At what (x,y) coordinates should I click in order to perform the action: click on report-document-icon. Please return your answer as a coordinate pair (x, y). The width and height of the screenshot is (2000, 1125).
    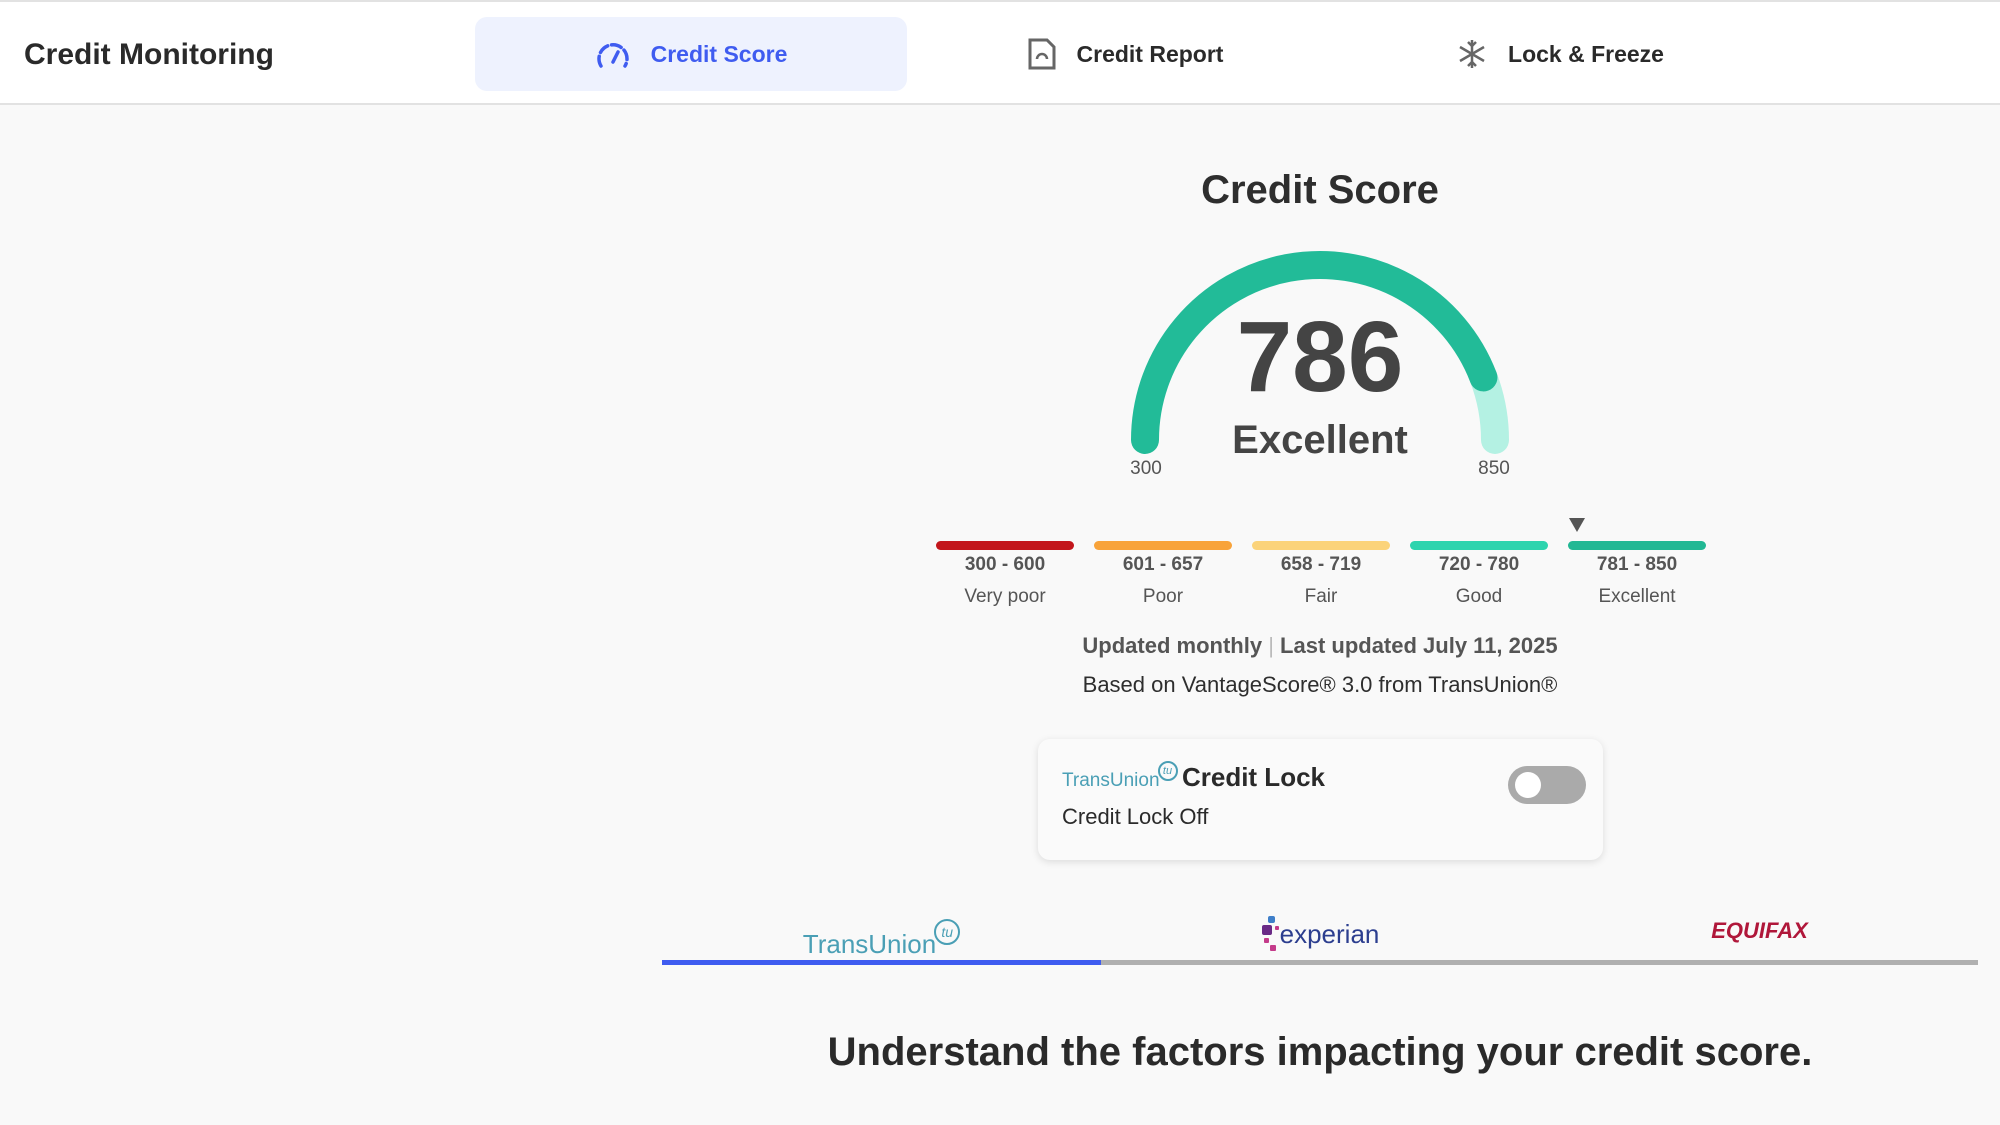
    Looking at the image, I should click on (1042, 54).